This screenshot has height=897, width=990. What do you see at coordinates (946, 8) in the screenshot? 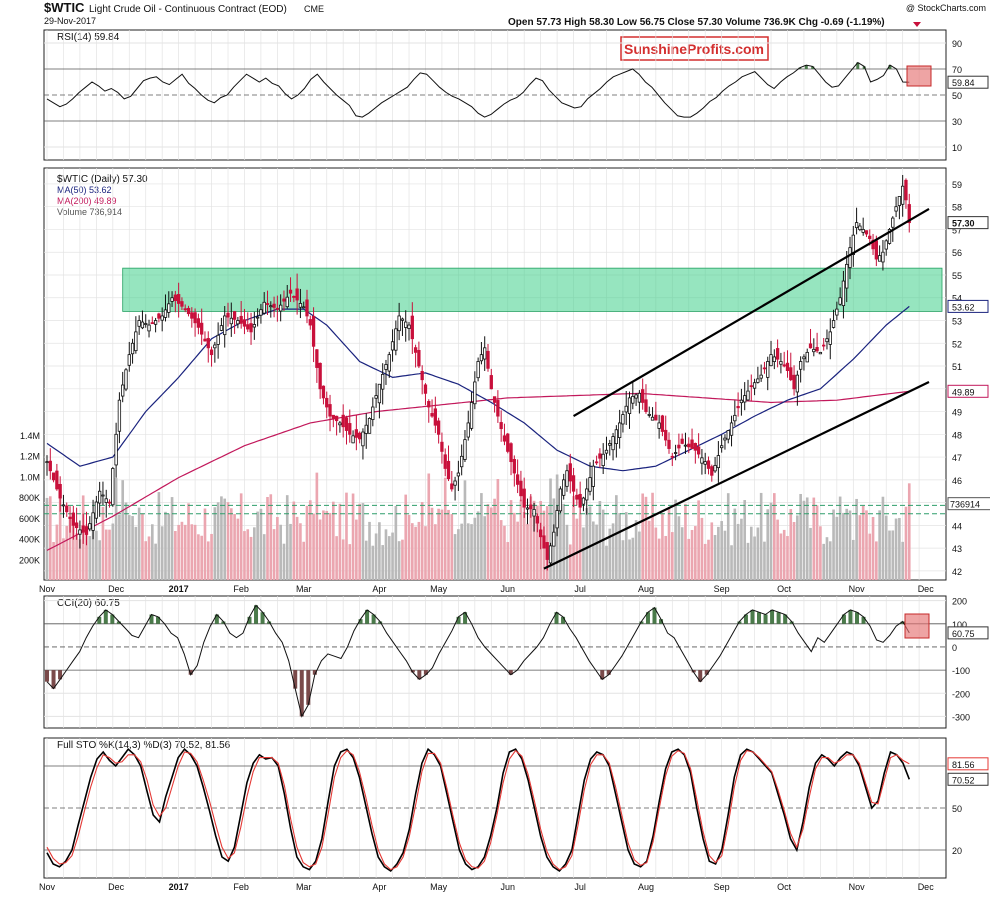
I see `source-credit: @ StockCharts.com` at bounding box center [946, 8].